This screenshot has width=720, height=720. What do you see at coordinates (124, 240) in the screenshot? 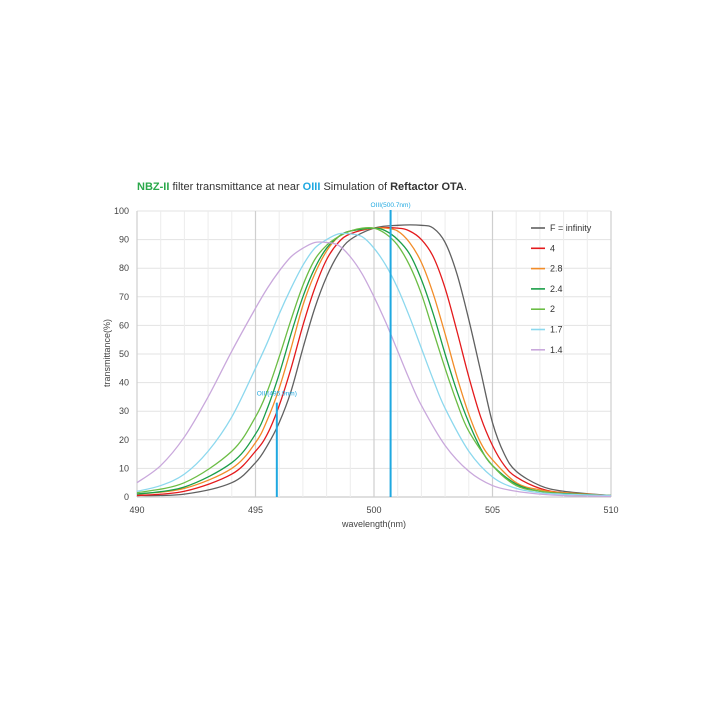
I see `y-tick-label: 90` at bounding box center [124, 240].